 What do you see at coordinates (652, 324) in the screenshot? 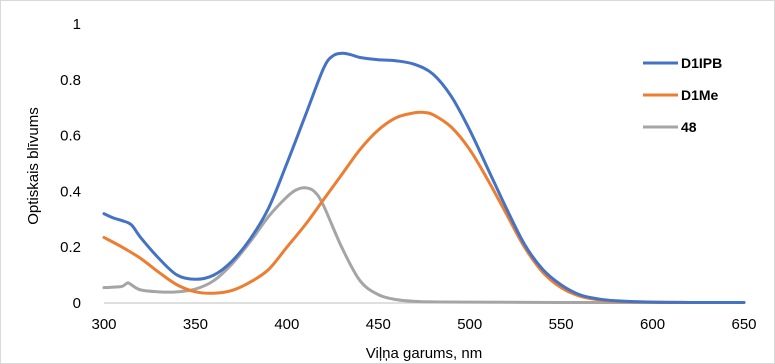
I see `x-tick-label: 600` at bounding box center [652, 324].